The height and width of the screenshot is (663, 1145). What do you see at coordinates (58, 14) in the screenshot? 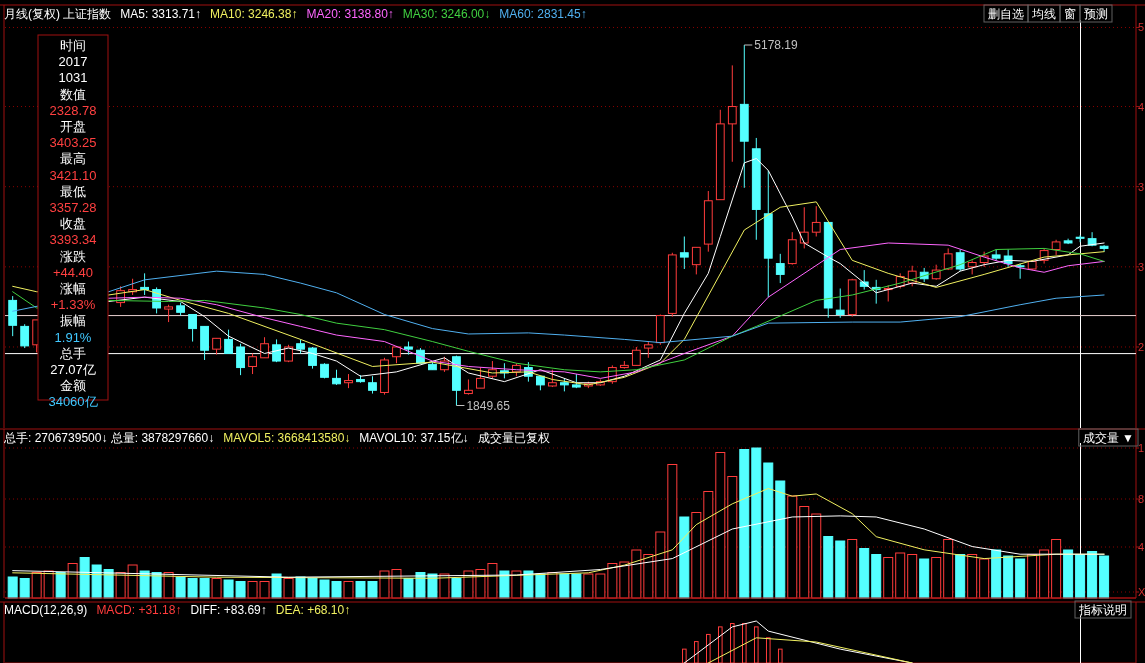
I see `chart-title: 月线(复权) 上证指数` at bounding box center [58, 14].